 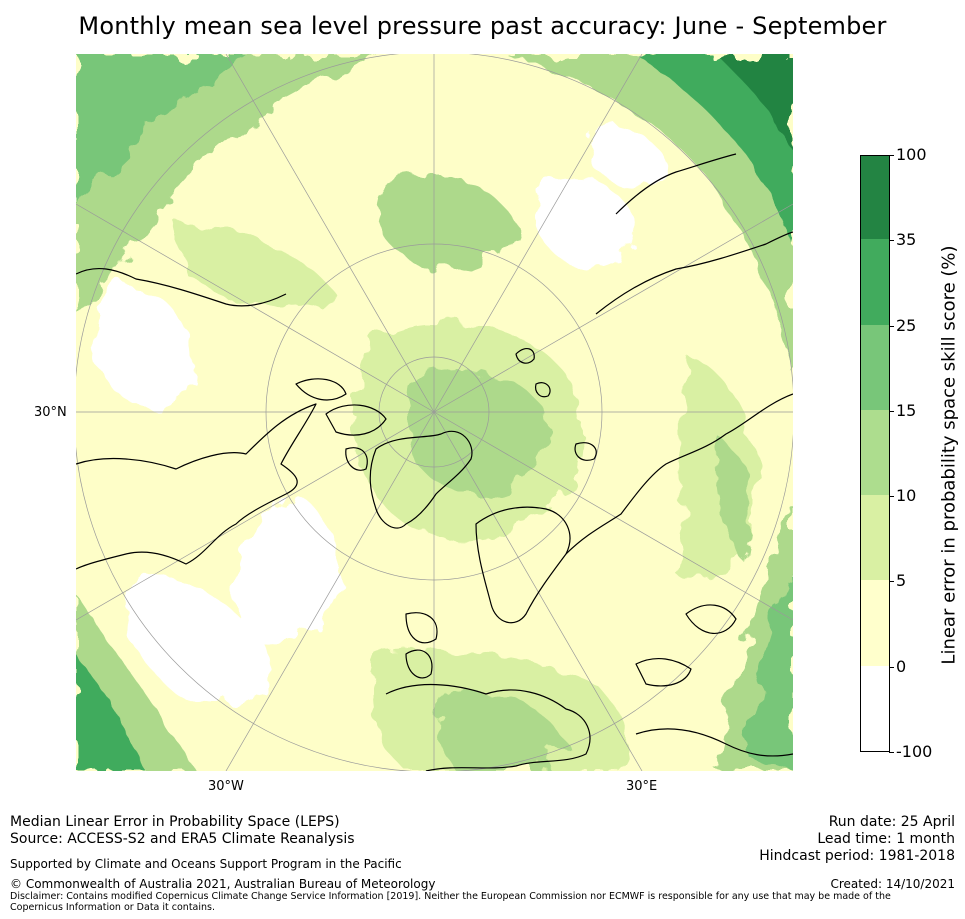 I want to click on lon-label-30w: 30°W, so click(x=226, y=786).